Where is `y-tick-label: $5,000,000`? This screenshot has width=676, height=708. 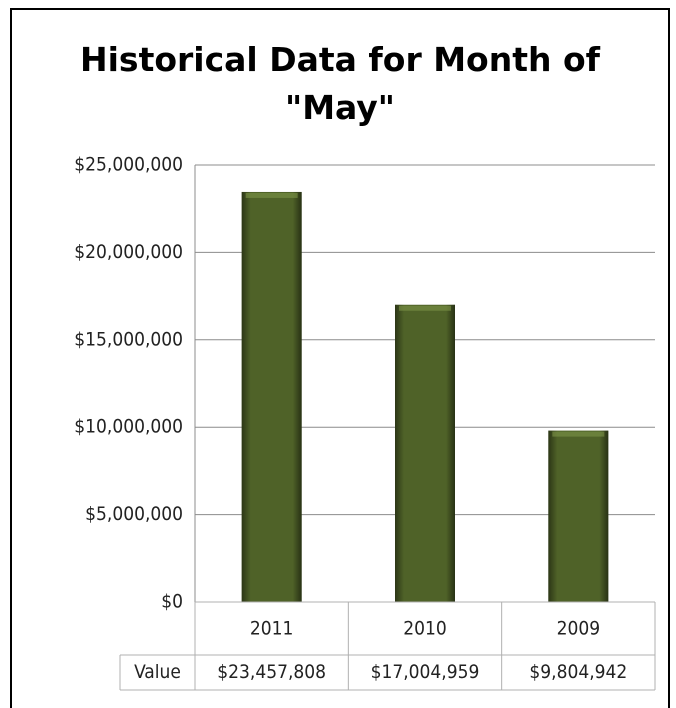 y-tick-label: $5,000,000 is located at coordinates (134, 514).